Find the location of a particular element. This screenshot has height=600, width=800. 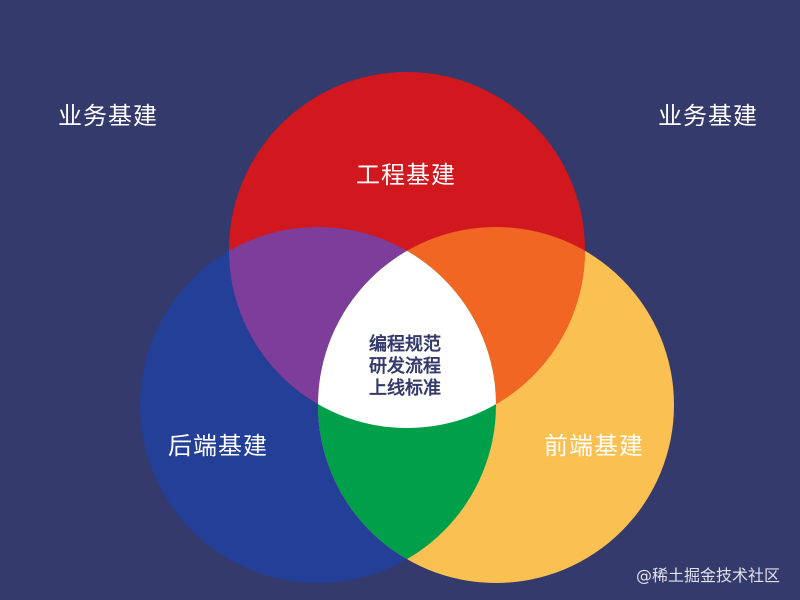

center-text-line-2: 研发流程 is located at coordinates (405, 366).